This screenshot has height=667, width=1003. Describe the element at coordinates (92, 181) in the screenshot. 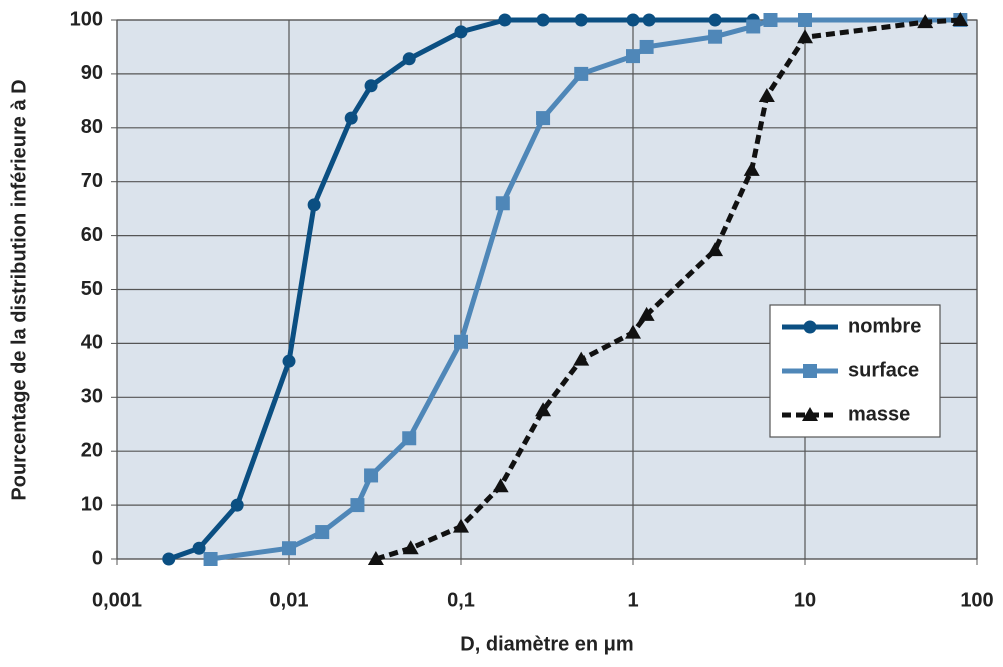

I see `y-tick-label: 70` at that location.